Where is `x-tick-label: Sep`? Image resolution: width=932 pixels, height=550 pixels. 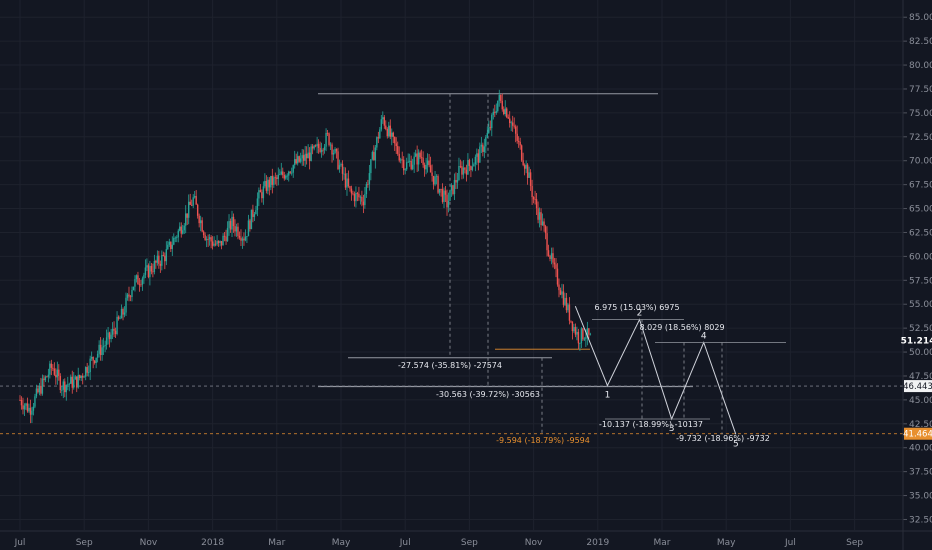
x-tick-label: Sep is located at coordinates (854, 543).